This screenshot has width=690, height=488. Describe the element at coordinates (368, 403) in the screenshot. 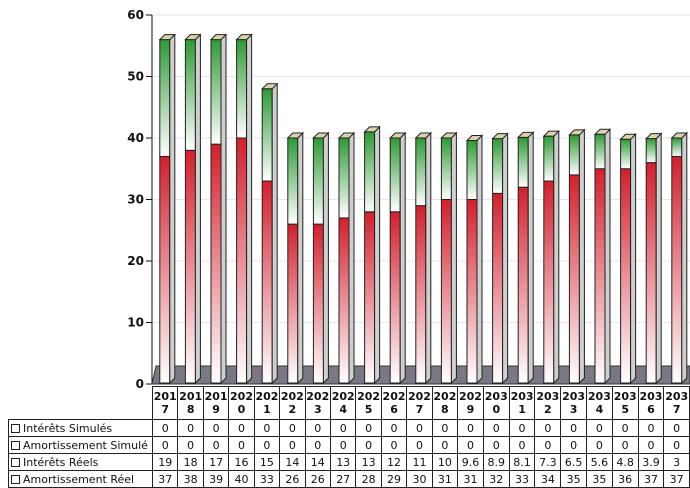

I see `x-tick-label: 2025` at that location.